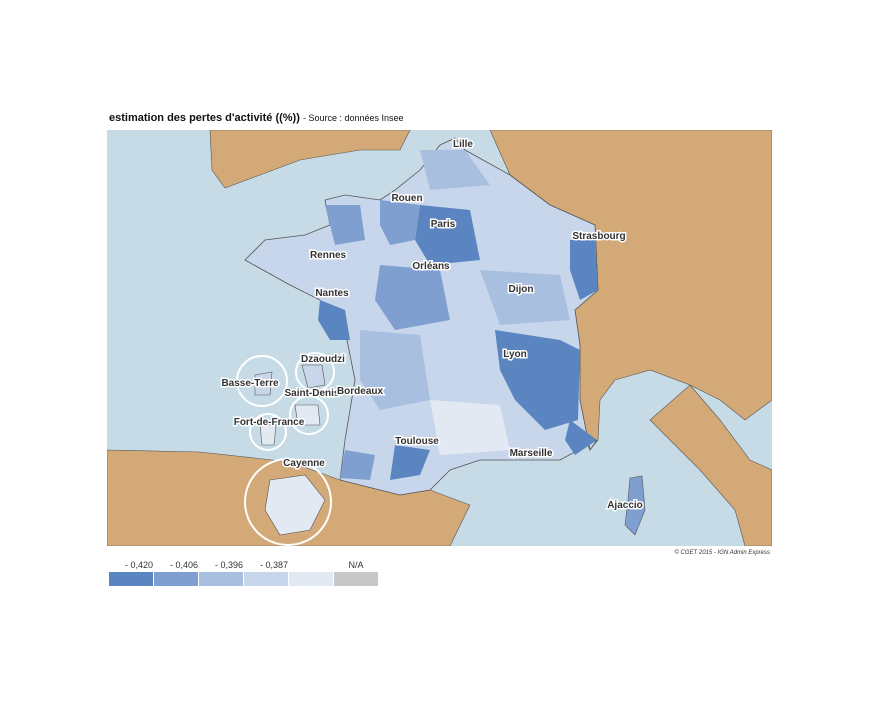  What do you see at coordinates (531, 453) in the screenshot?
I see `city-label: Marseille` at bounding box center [531, 453].